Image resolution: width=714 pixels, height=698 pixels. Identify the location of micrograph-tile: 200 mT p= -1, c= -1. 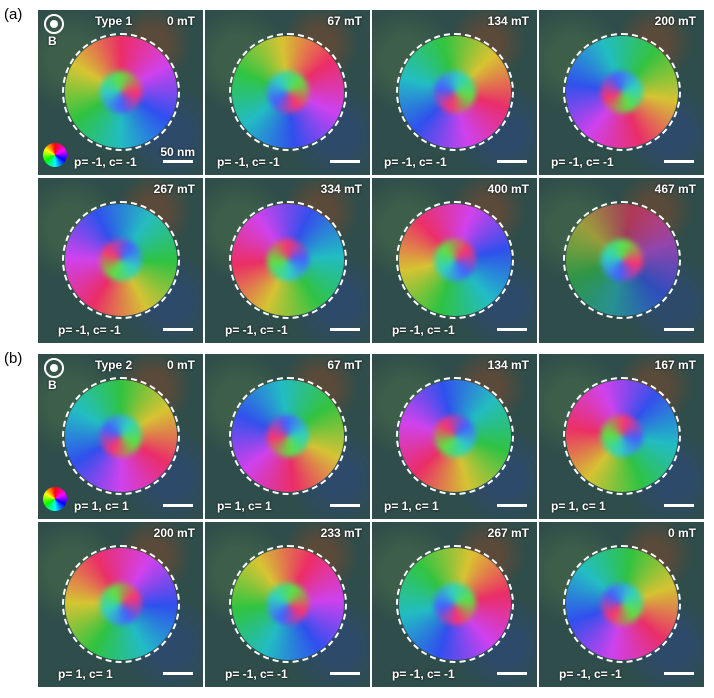
(621, 92).